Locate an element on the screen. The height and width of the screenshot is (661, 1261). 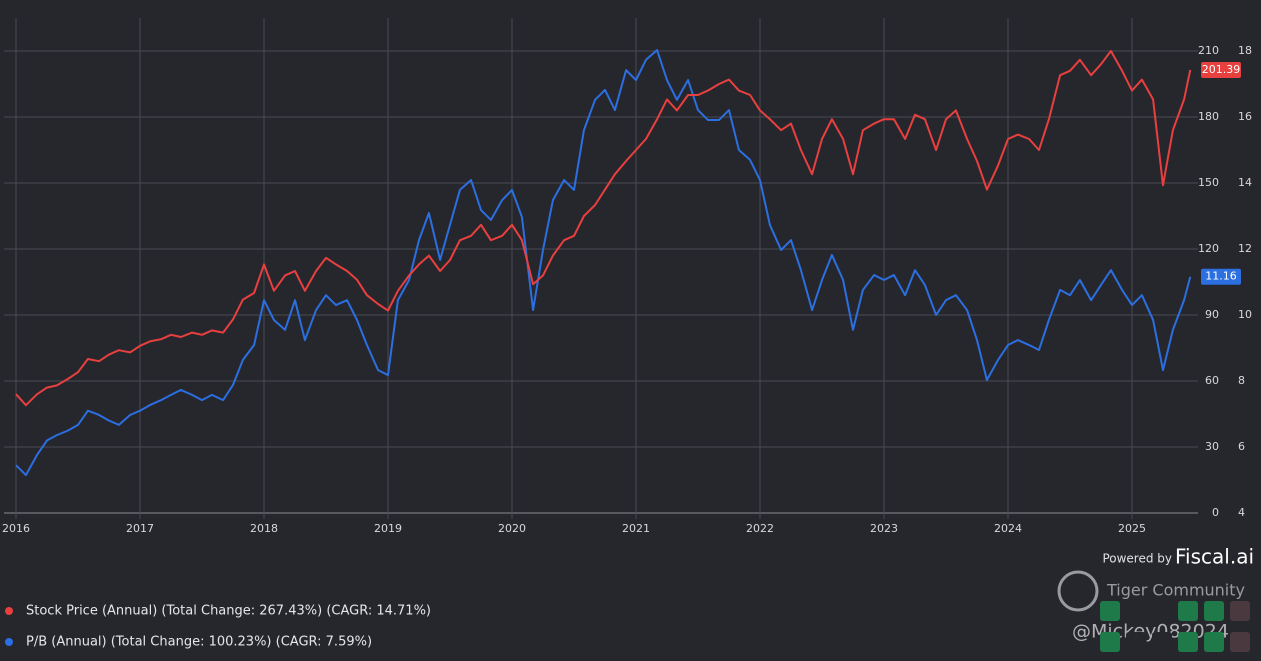
last-value-label: 11.16 is located at coordinates (1221, 276).